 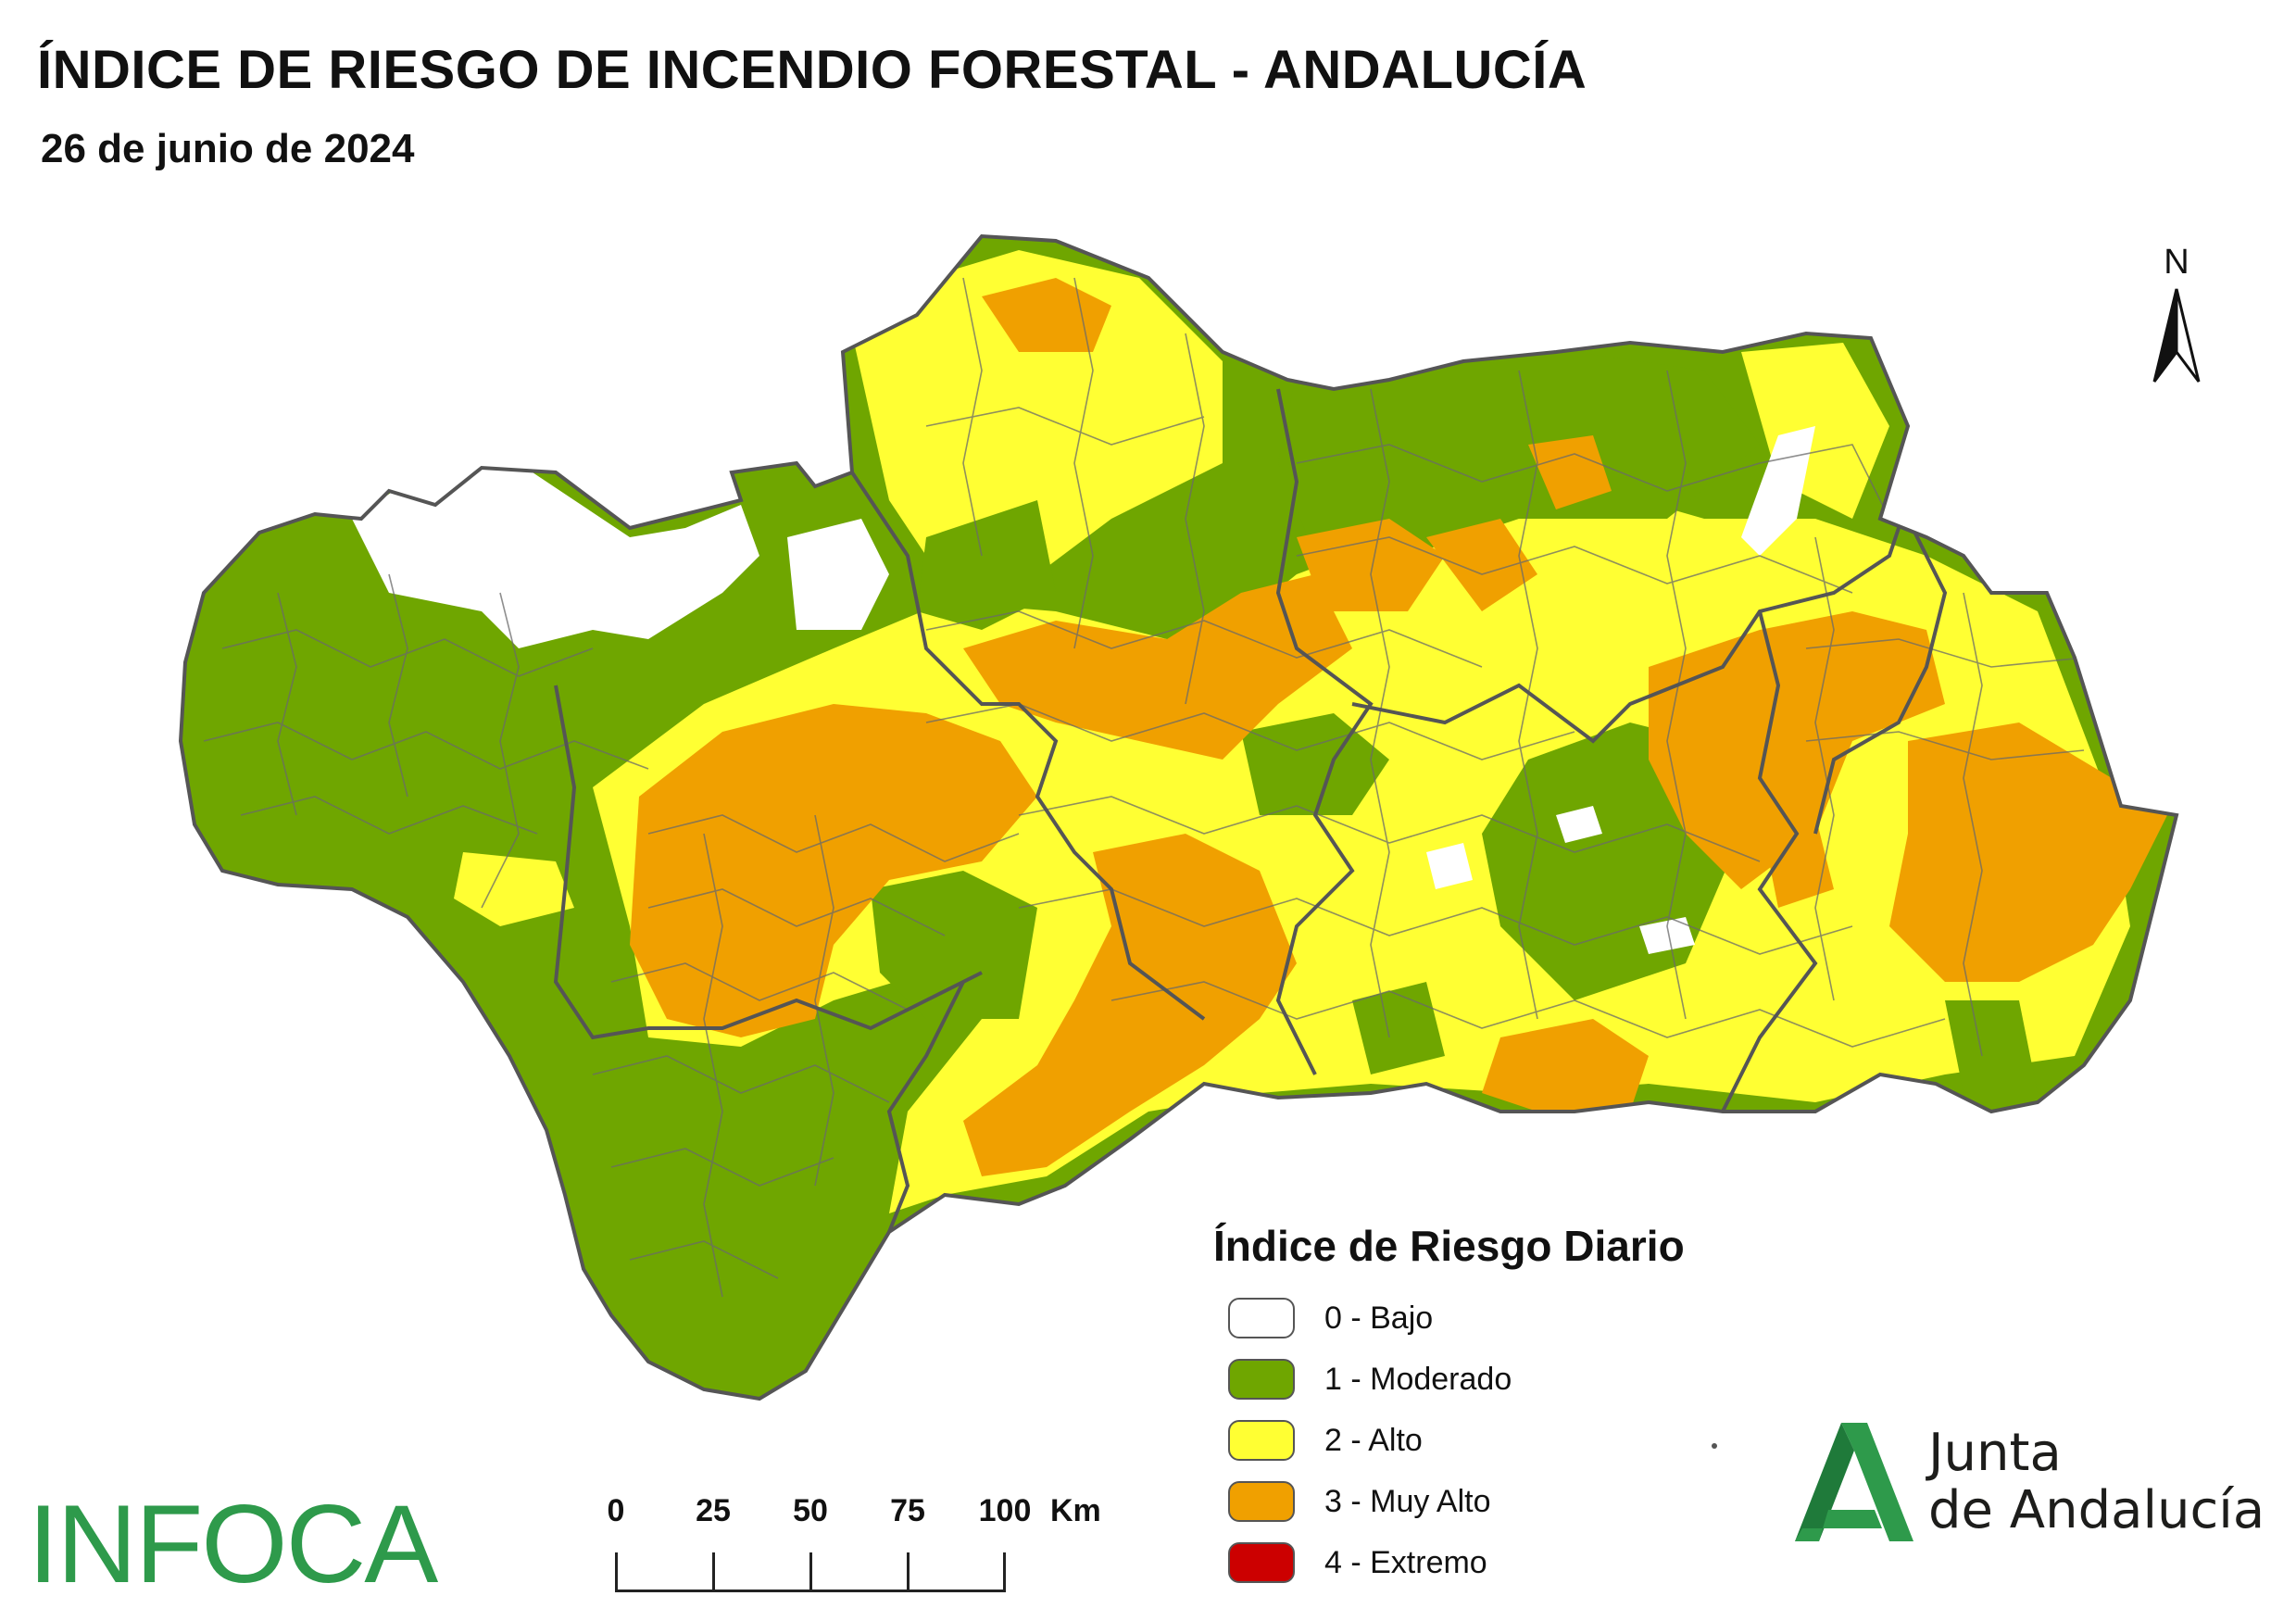 I want to click on scale-label: 25, so click(x=713, y=1510).